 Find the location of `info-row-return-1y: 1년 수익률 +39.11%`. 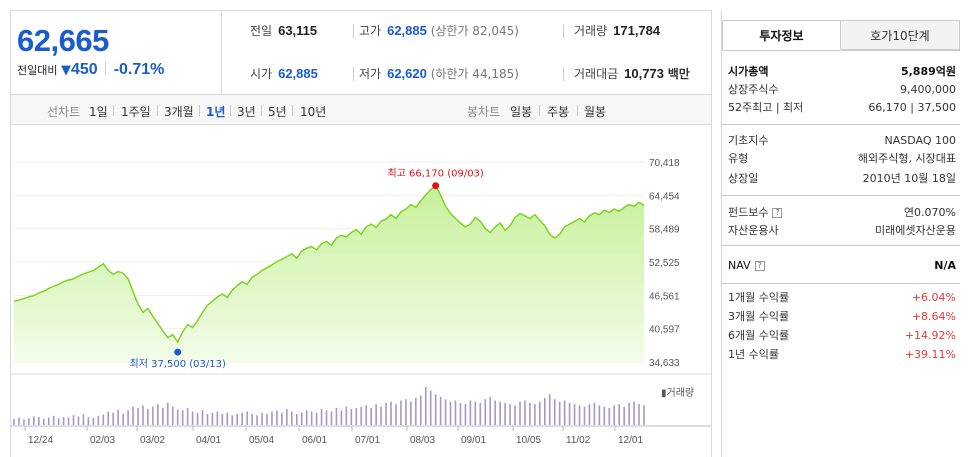

info-row-return-1y: 1년 수익률 +39.11% is located at coordinates (842, 355).